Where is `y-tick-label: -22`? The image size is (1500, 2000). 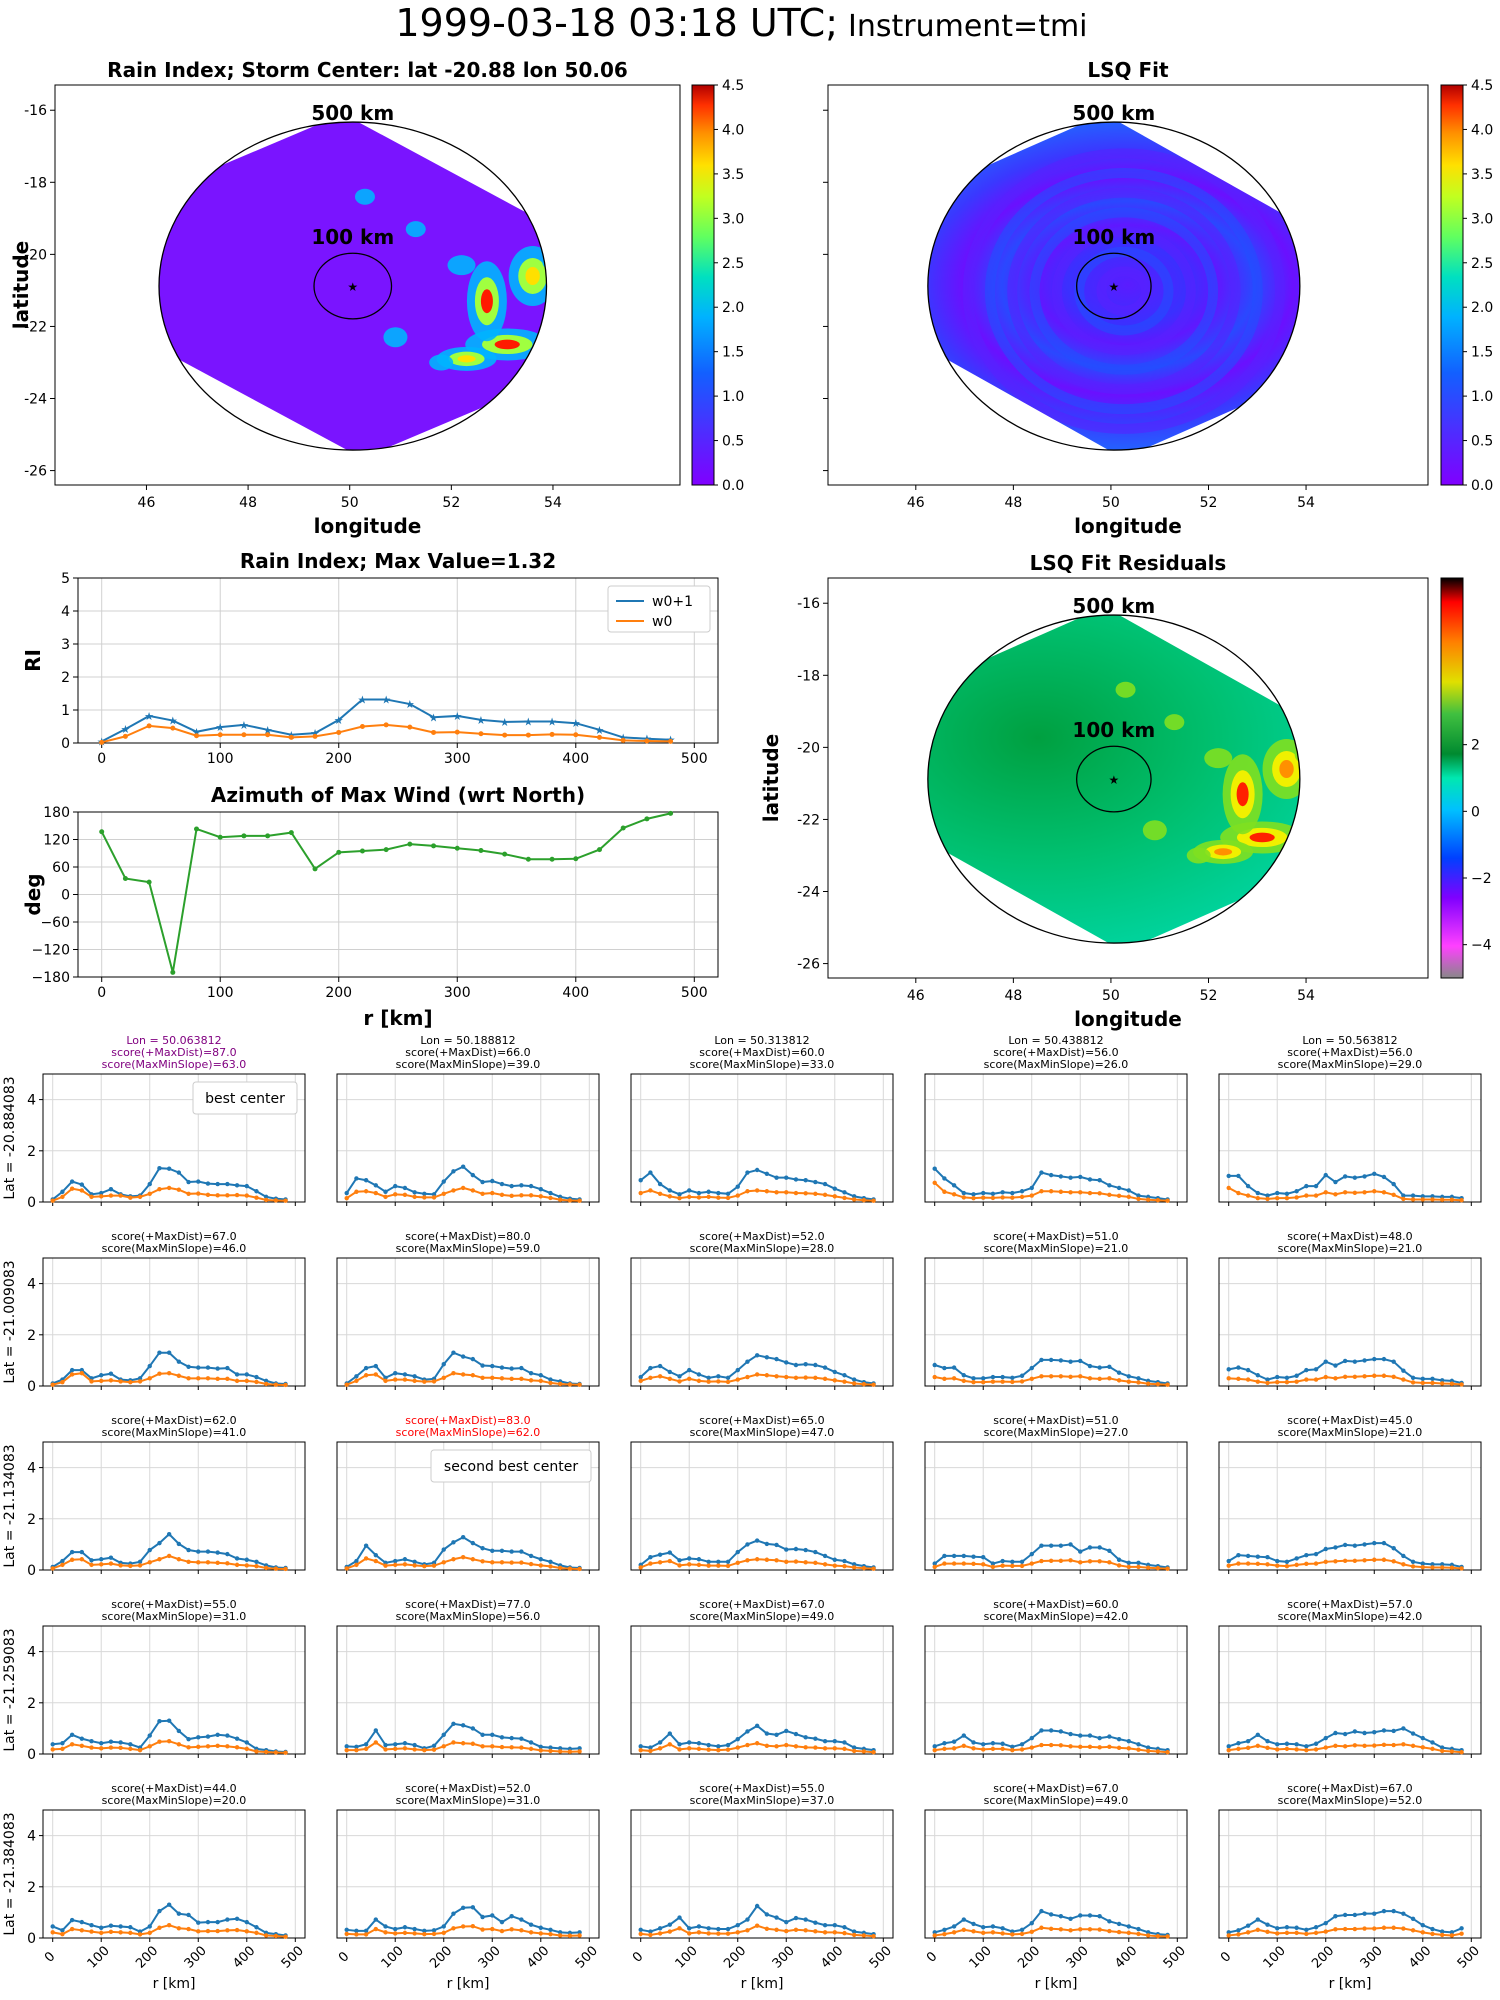
y-tick-label: -22 is located at coordinates (35, 327).